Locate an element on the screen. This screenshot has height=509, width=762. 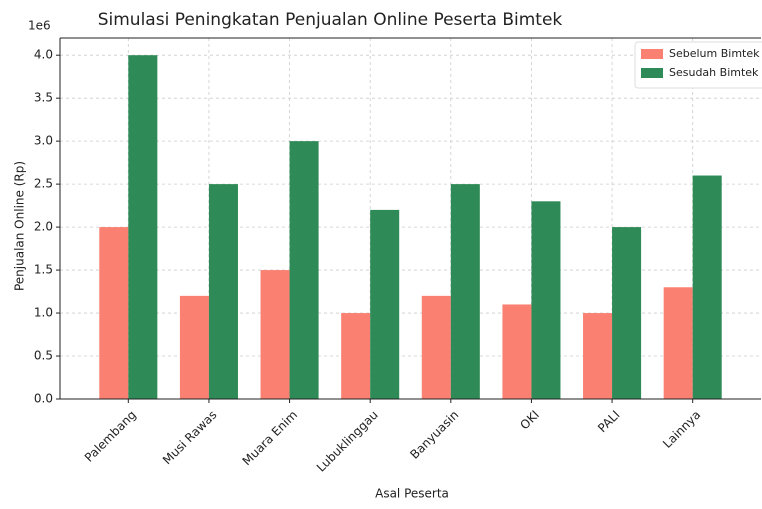
legend-label: Sebelum Bimtek is located at coordinates (714, 53).